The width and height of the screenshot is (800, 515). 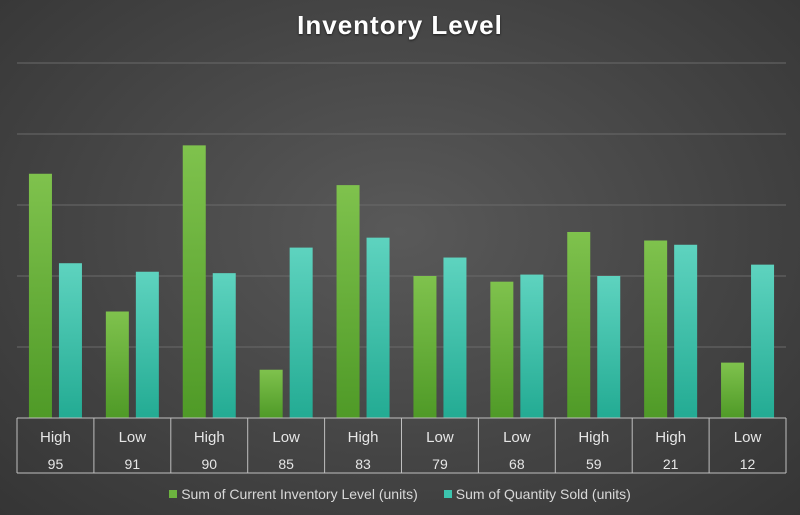 What do you see at coordinates (400, 25) in the screenshot?
I see `chart-title: Inventory Level` at bounding box center [400, 25].